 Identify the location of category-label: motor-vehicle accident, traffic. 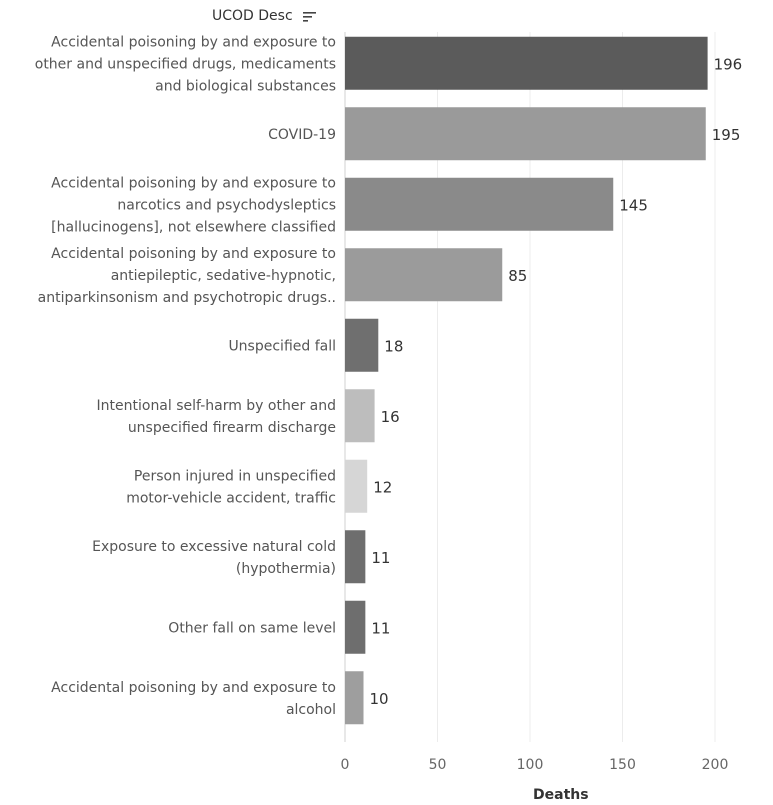
(231, 498).